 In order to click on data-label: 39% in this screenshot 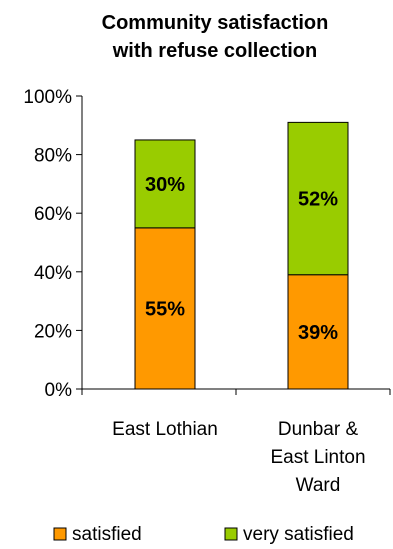, I will do `click(318, 333)`.